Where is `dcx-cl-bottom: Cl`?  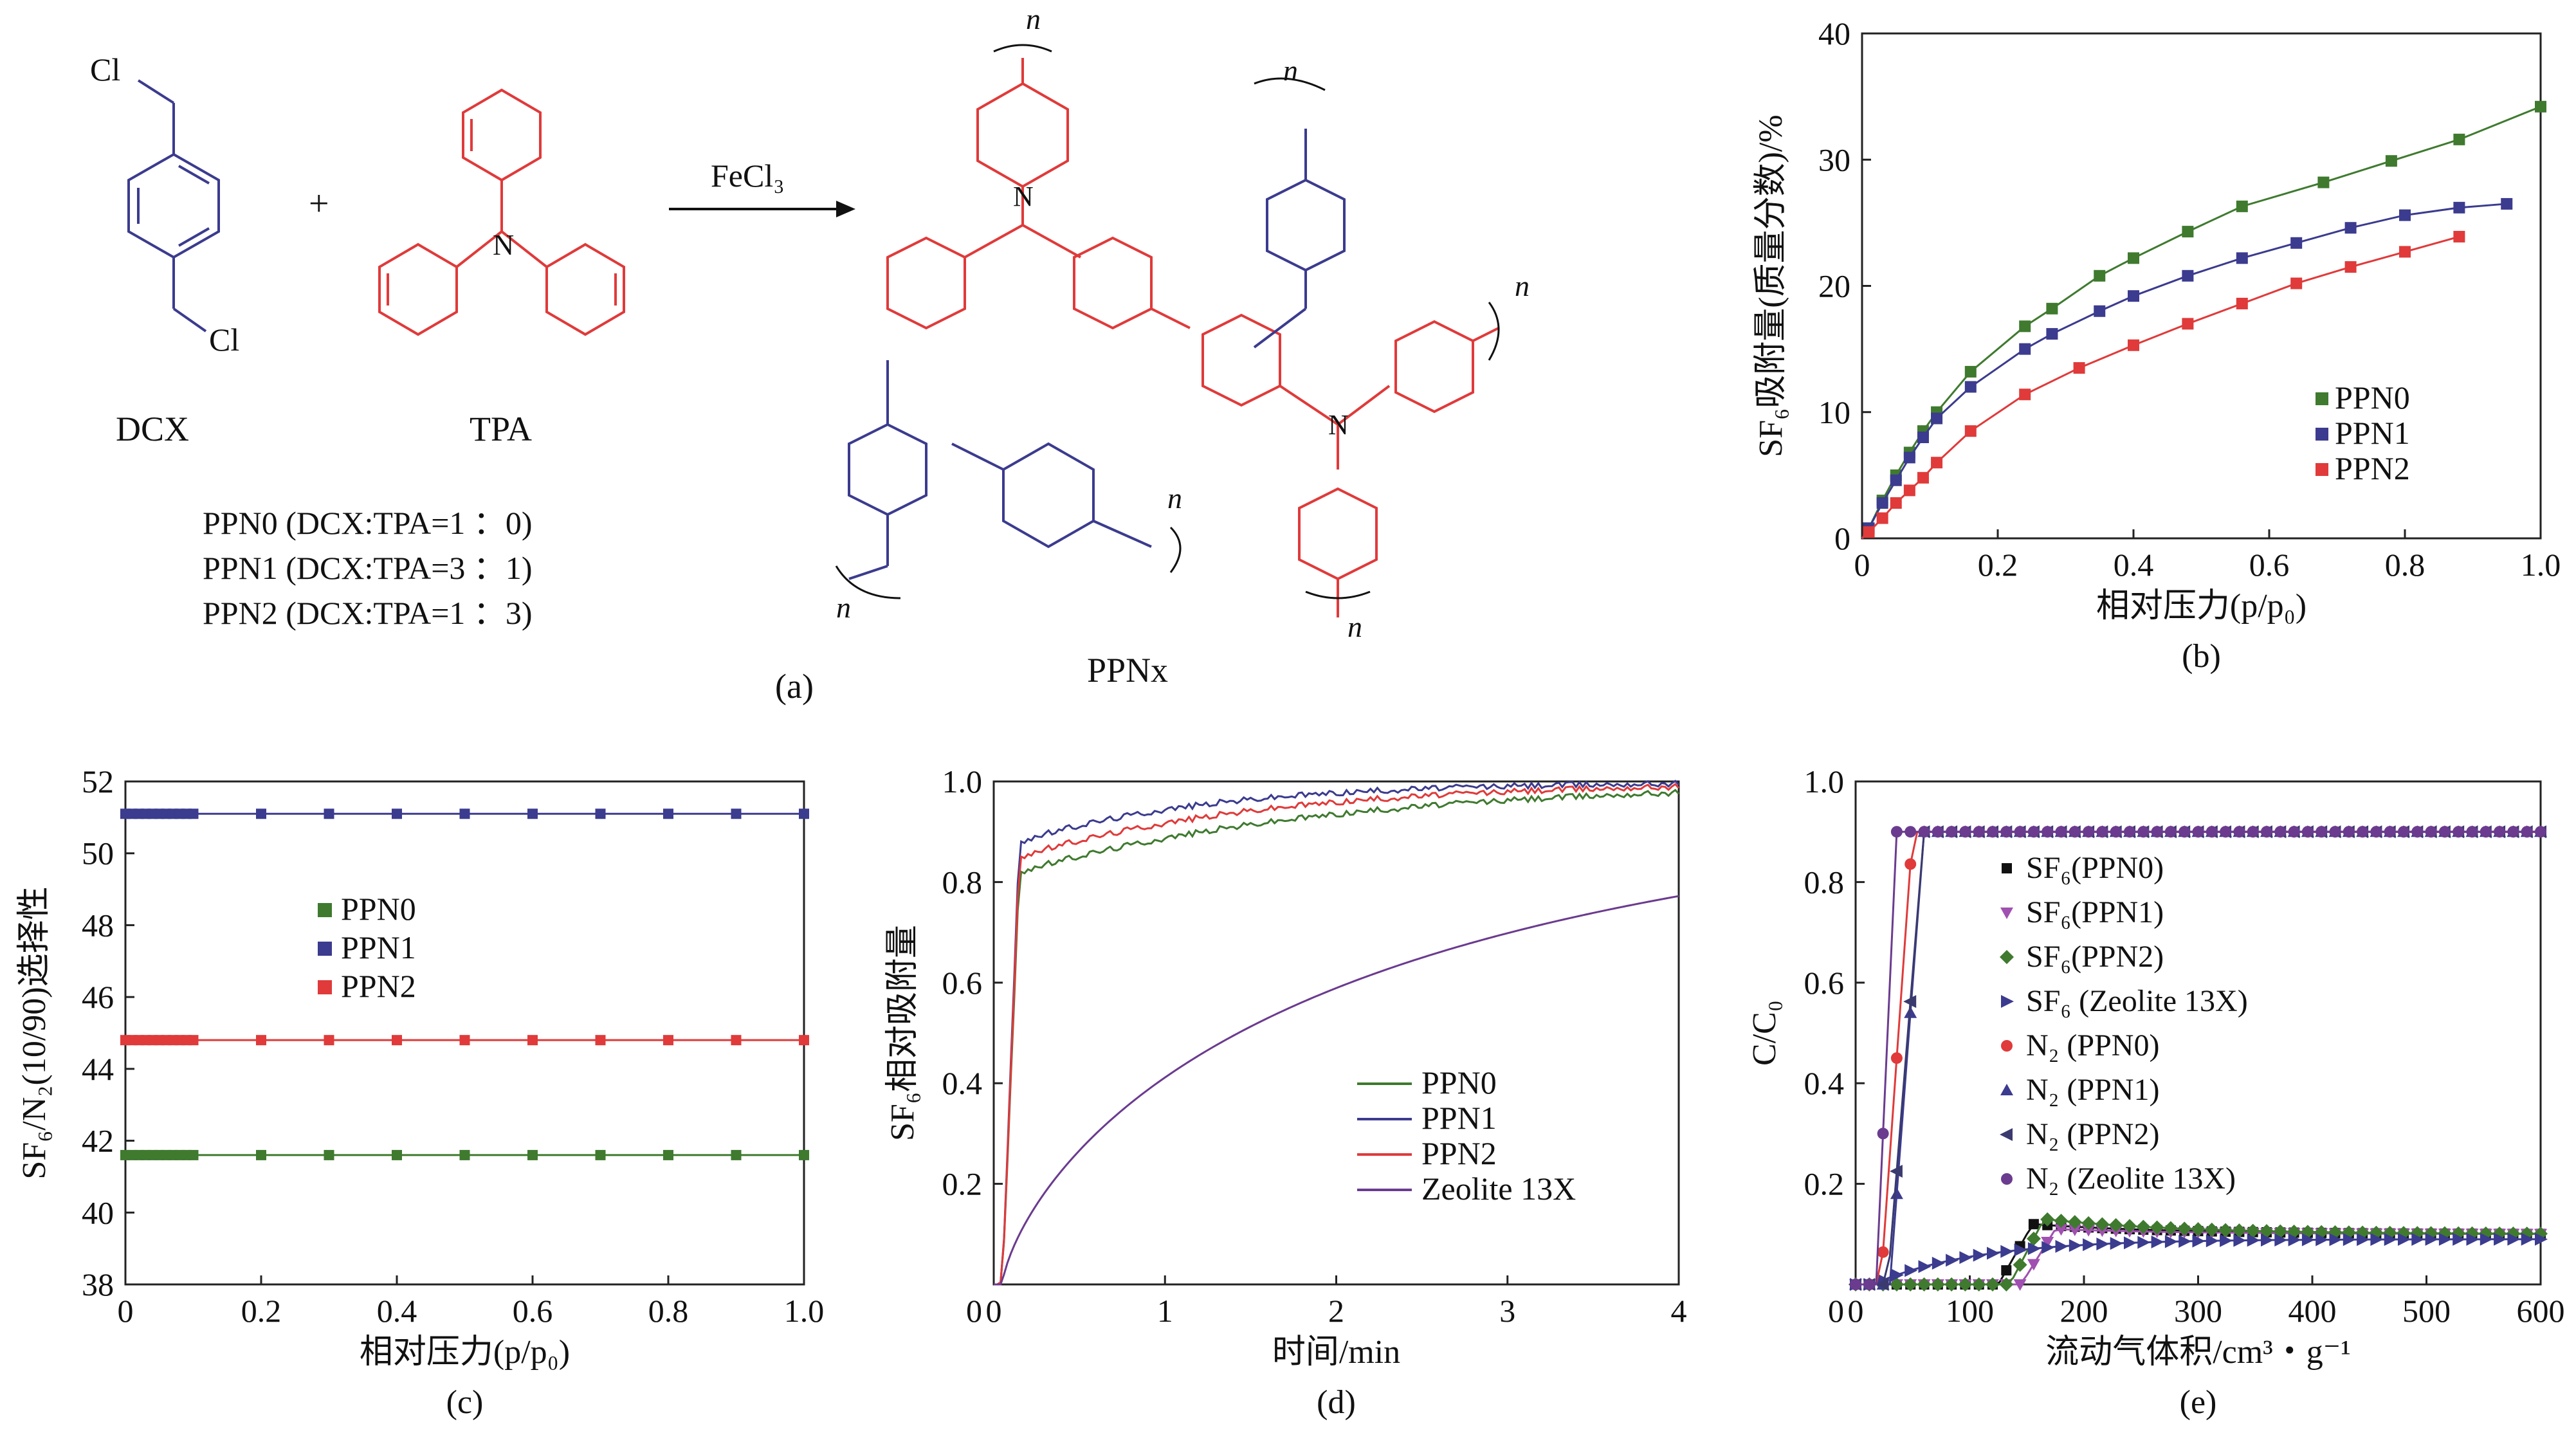
dcx-cl-bottom: Cl is located at coordinates (224, 340).